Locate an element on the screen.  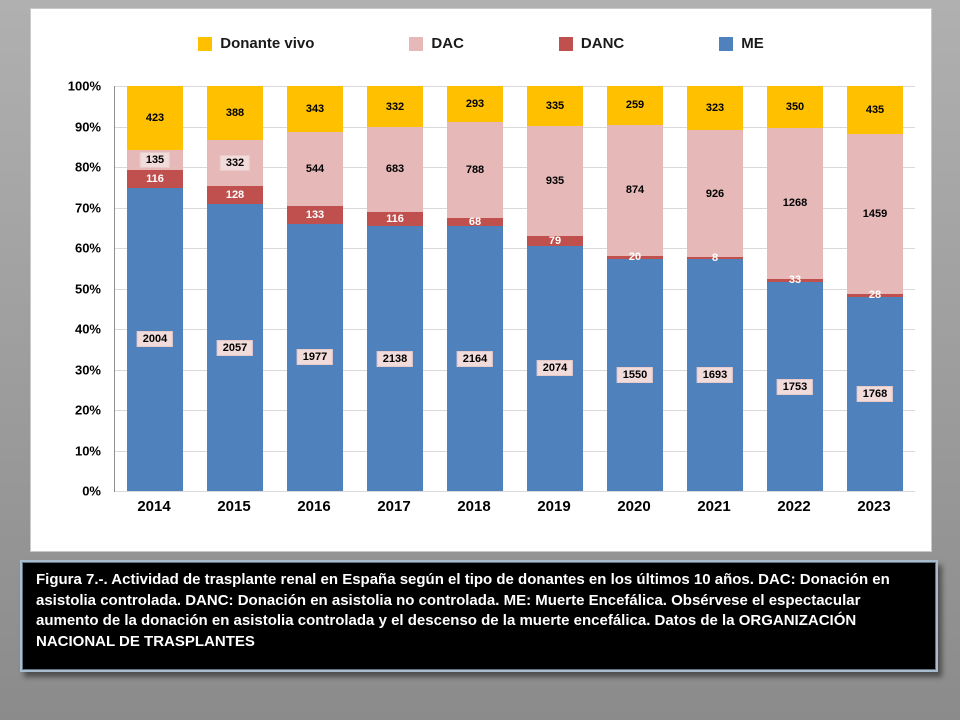
legend-swatch-dac is located at coordinates (416, 43).